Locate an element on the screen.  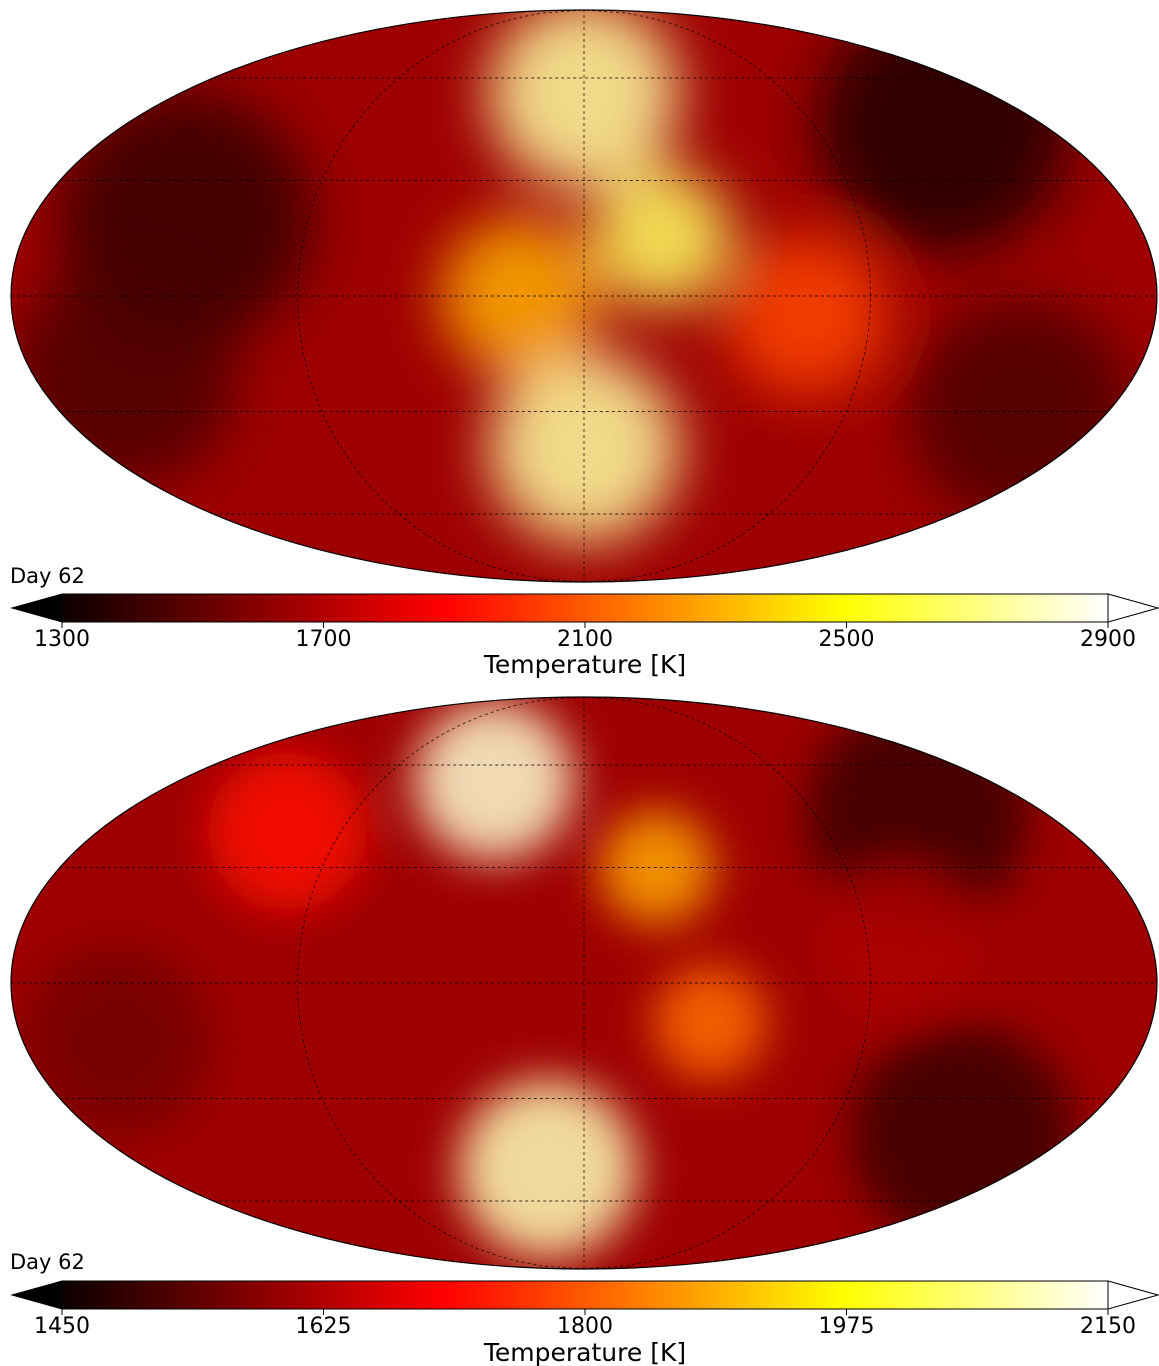
colorbar-tick-label: 2900 is located at coordinates (1108, 639).